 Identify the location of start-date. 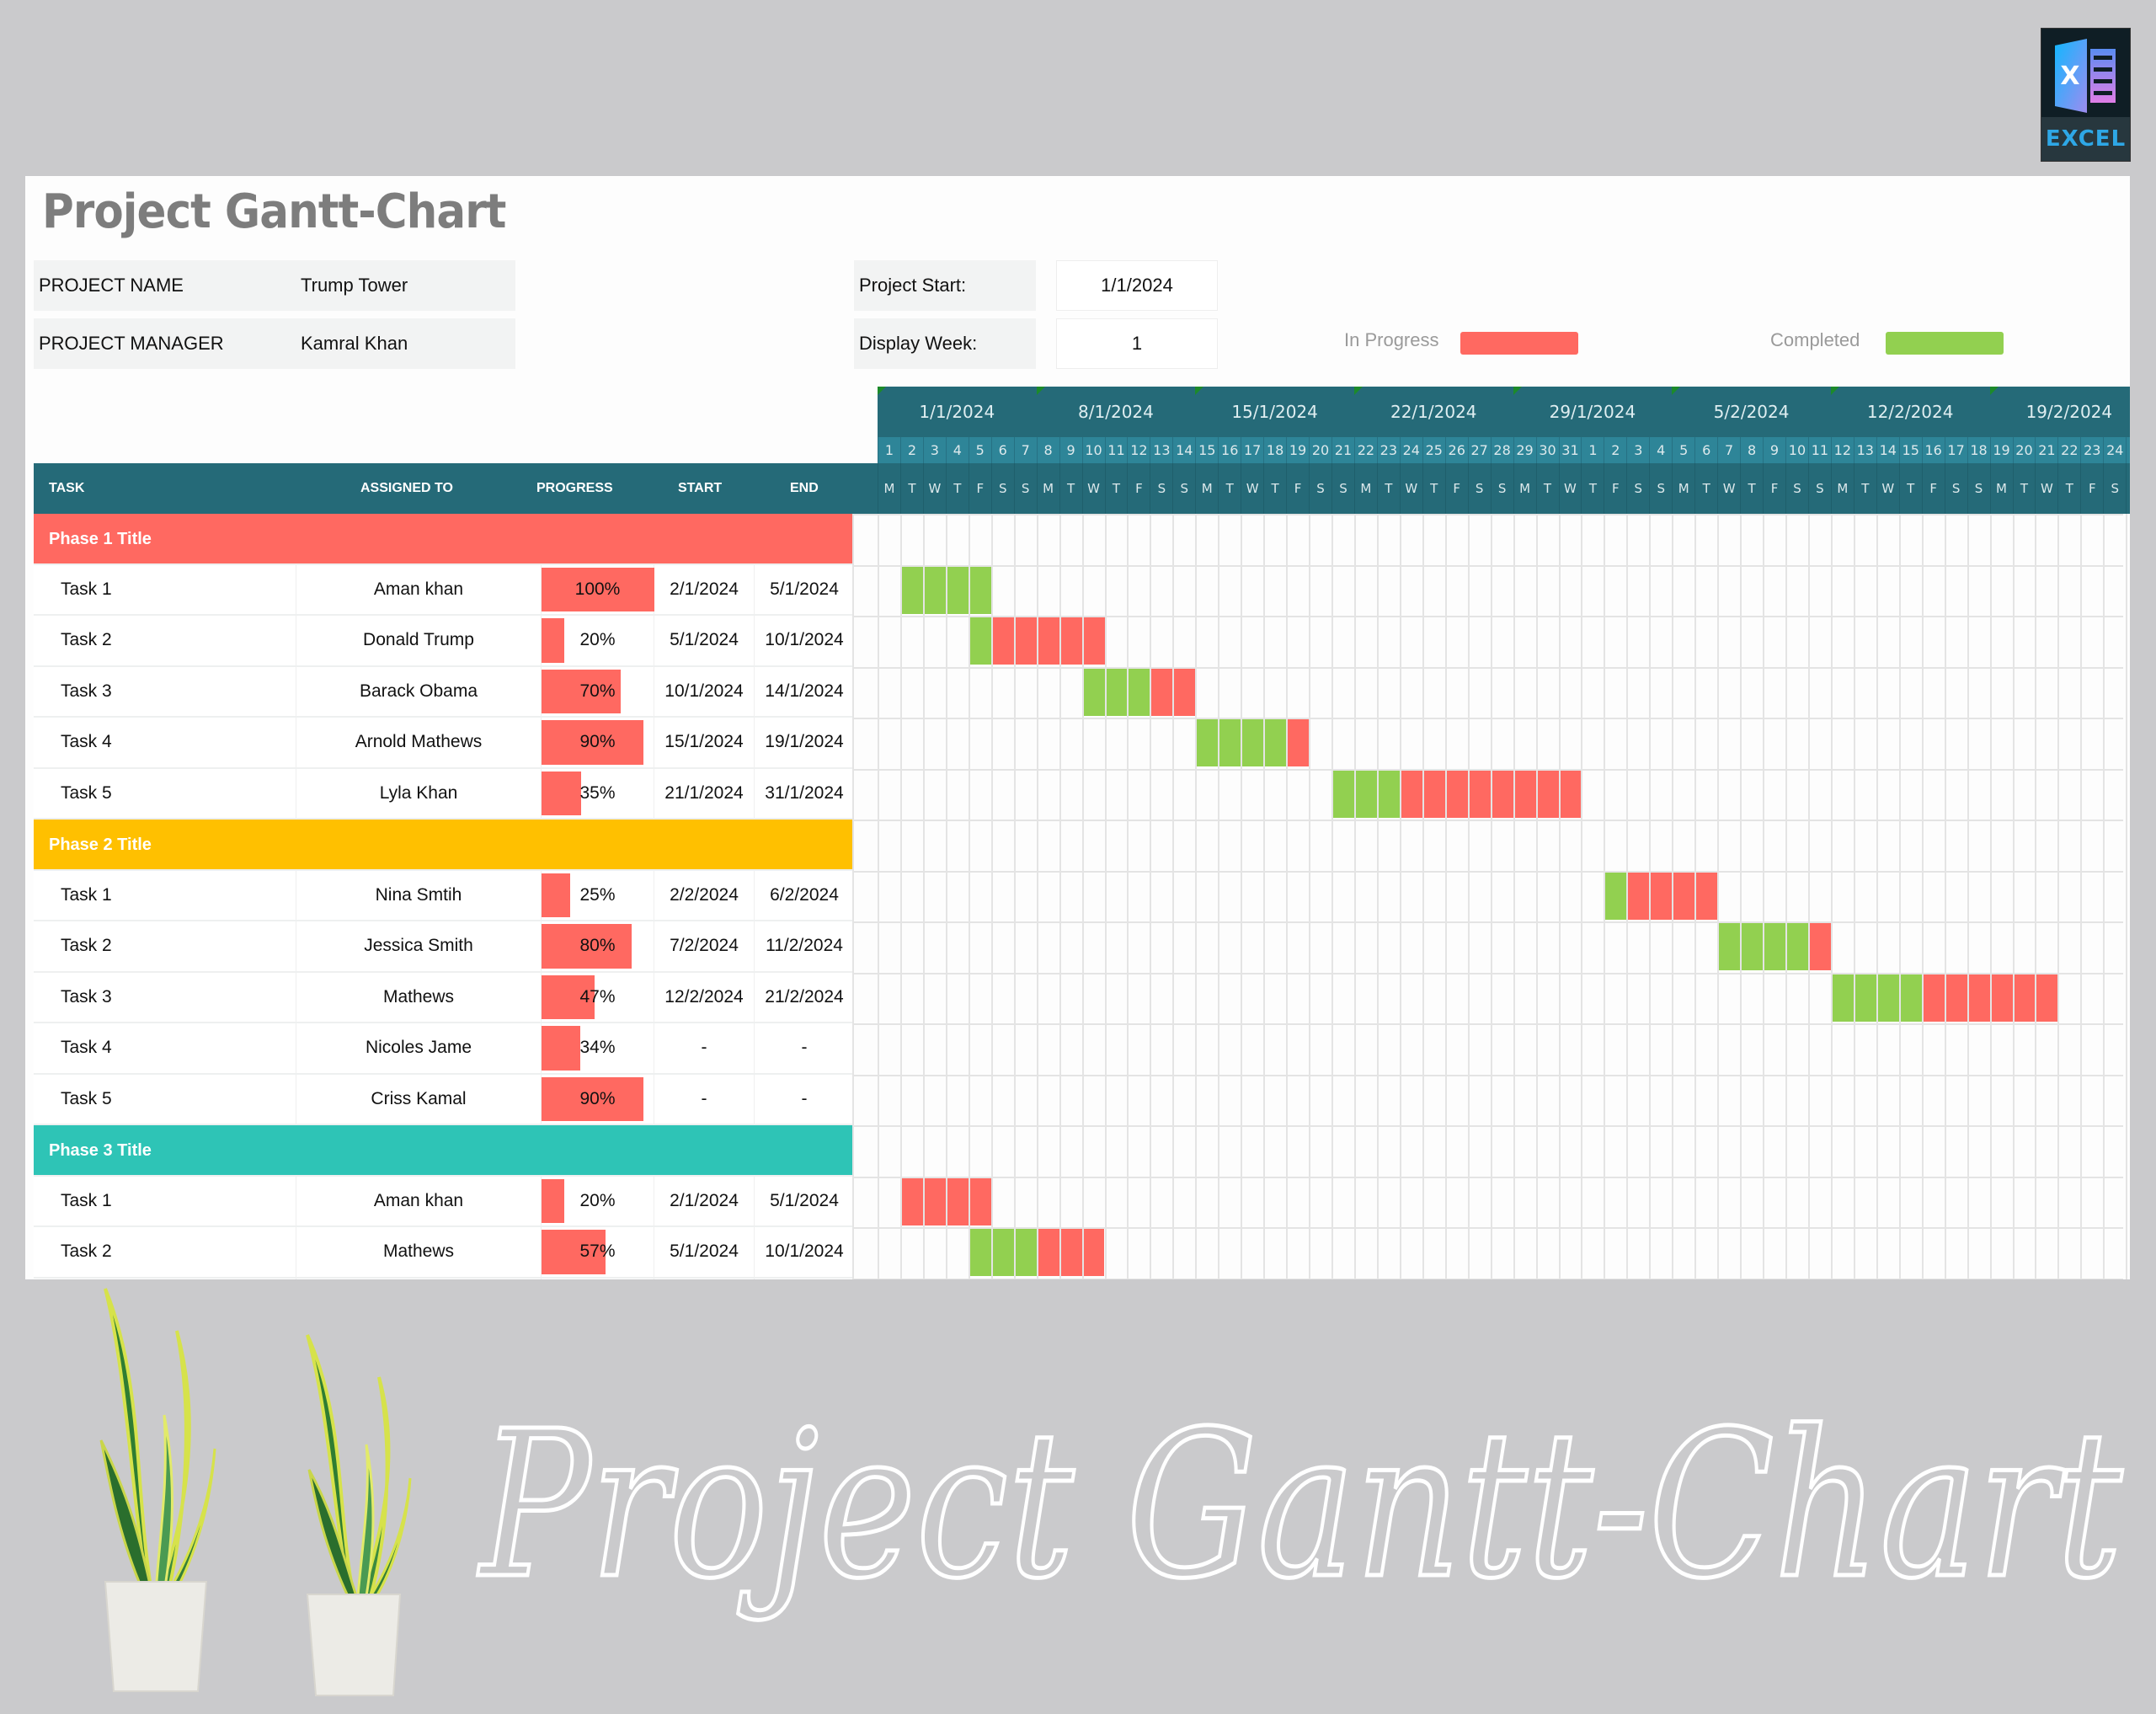
(704, 1278).